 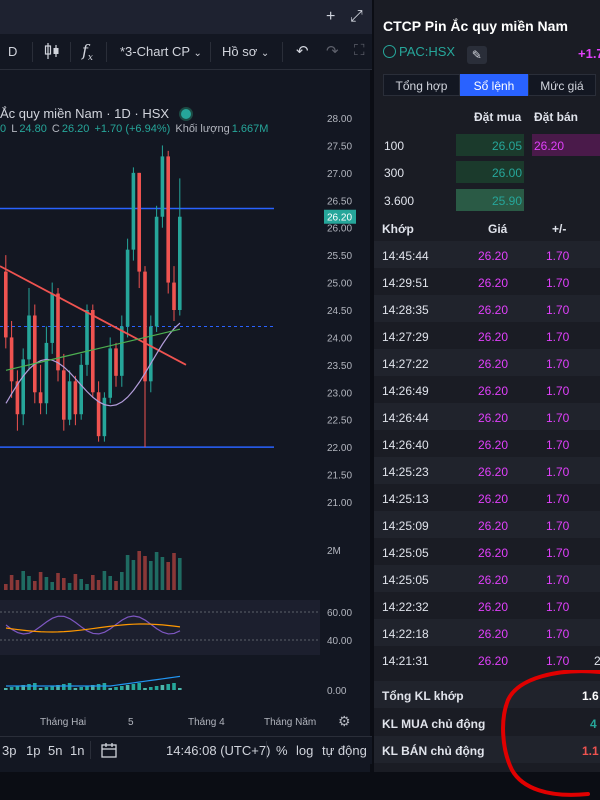 I want to click on add-chart-icon: +, so click(x=331, y=16).